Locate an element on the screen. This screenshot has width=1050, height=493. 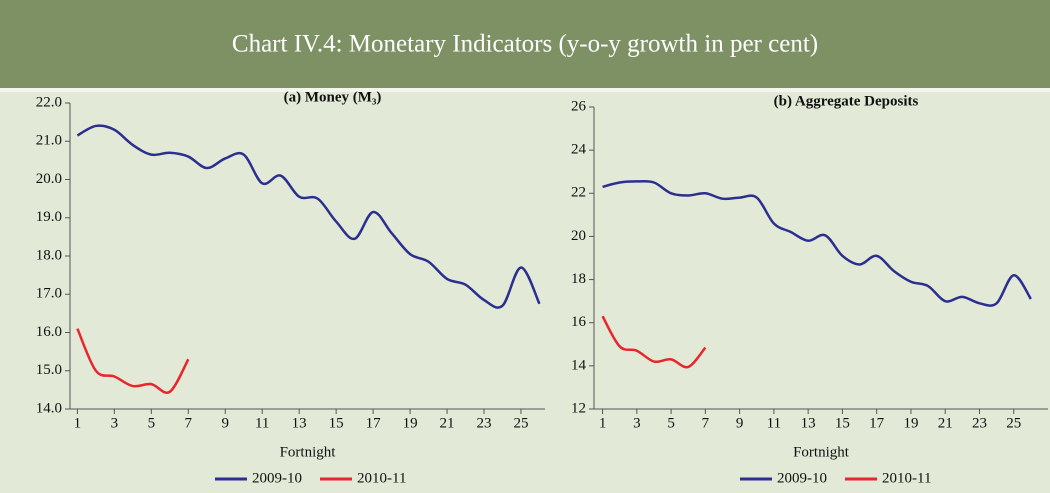
y-tick-label: 18.0 is located at coordinates (49, 255).